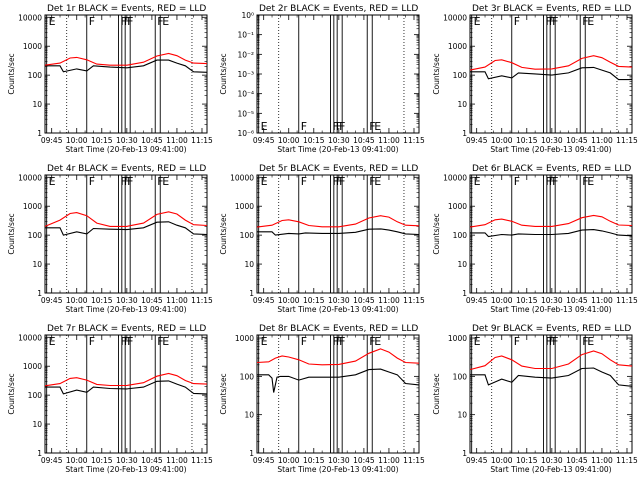 The width and height of the screenshot is (640, 480). What do you see at coordinates (126, 169) in the screenshot?
I see `panel-title: Det 4r BLACK = Events, RED = LLD` at bounding box center [126, 169].